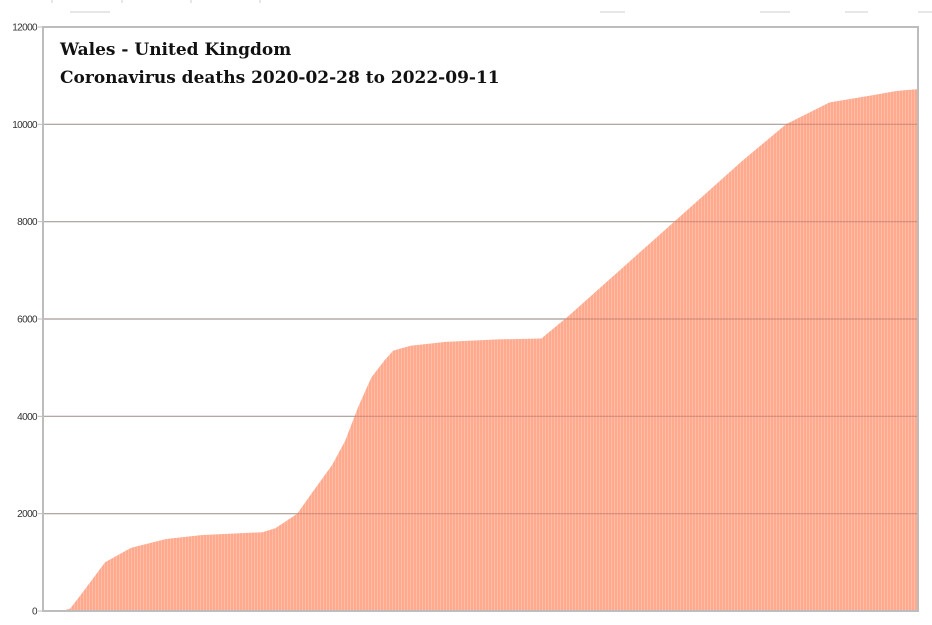 The image size is (932, 625). I want to click on y-tick-label: 0, so click(35, 612).